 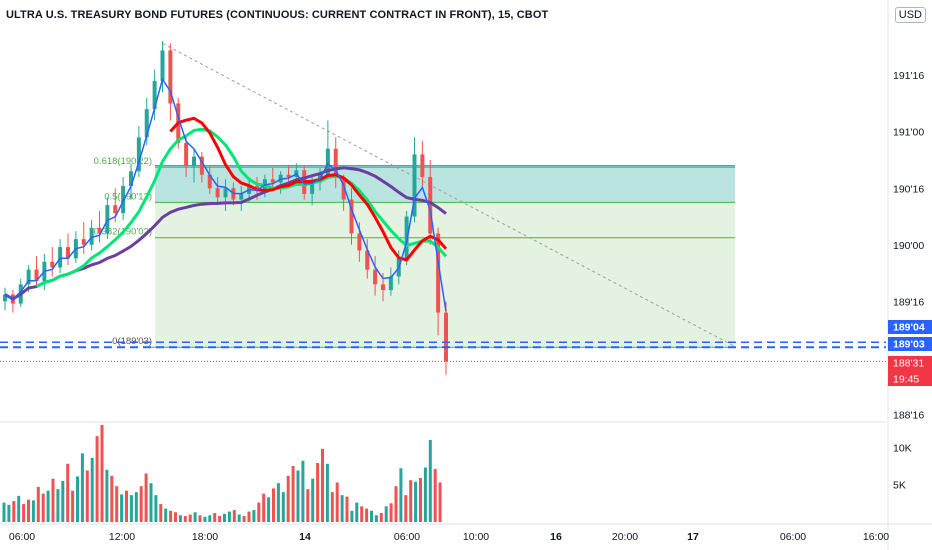 What do you see at coordinates (908, 76) in the screenshot?
I see `y-tick-label: 191'16` at bounding box center [908, 76].